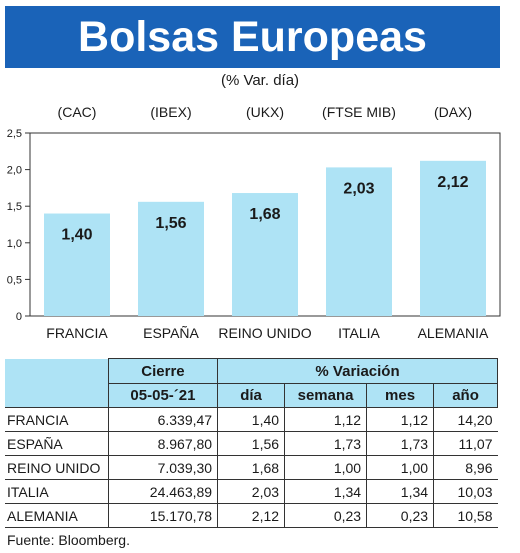 This screenshot has height=553, width=520. I want to click on x-category-label: ALEMANIA, so click(453, 333).